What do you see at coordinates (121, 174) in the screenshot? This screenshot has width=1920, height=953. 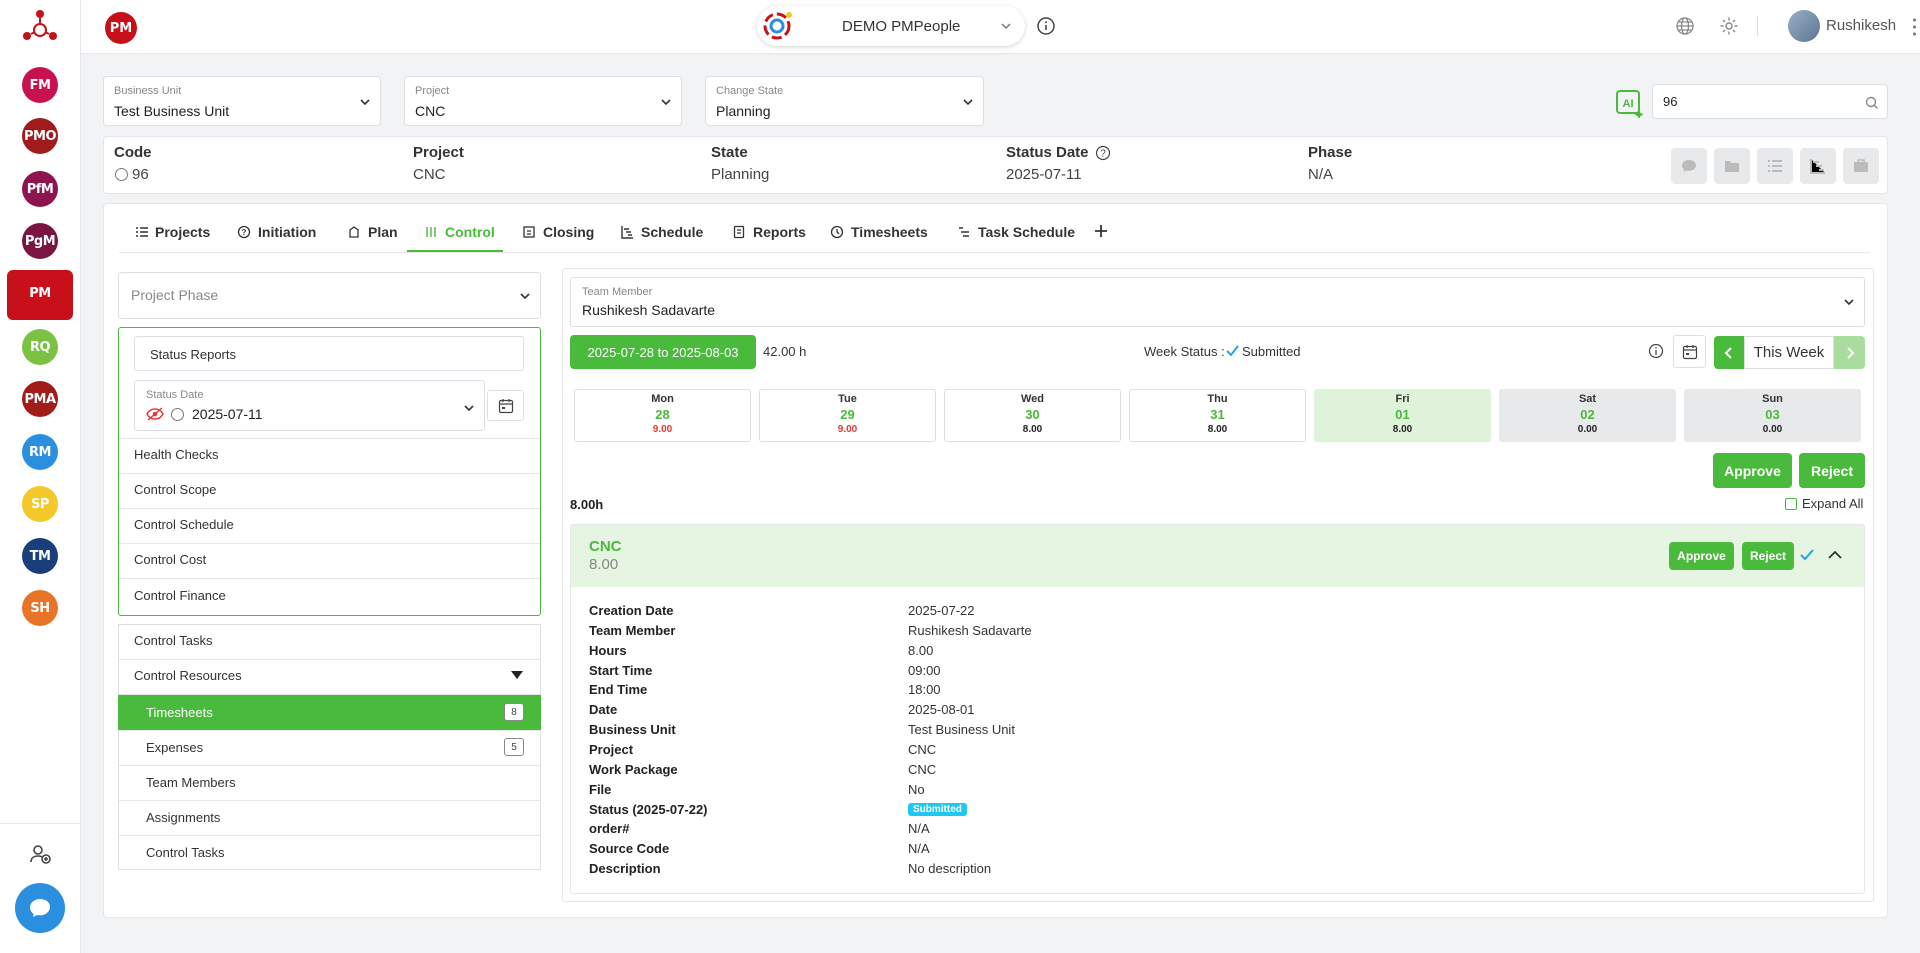 I see `code-radio` at bounding box center [121, 174].